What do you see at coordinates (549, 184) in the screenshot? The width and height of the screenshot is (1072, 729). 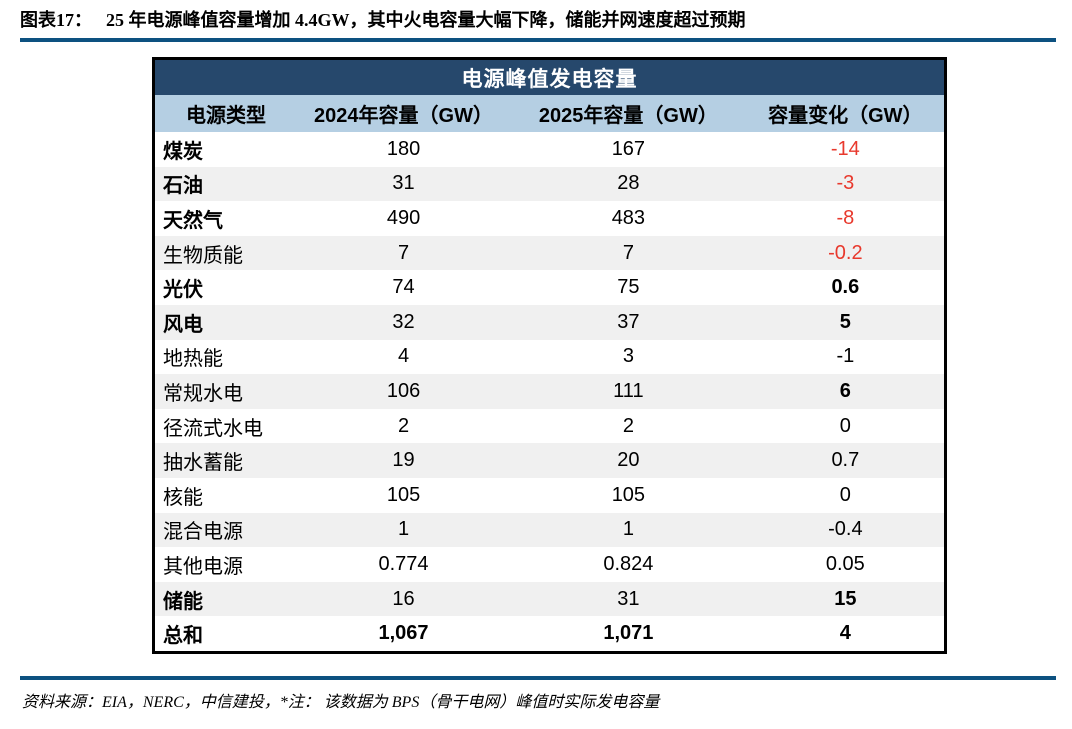 I see `table-row: 石油 31 28 -3` at bounding box center [549, 184].